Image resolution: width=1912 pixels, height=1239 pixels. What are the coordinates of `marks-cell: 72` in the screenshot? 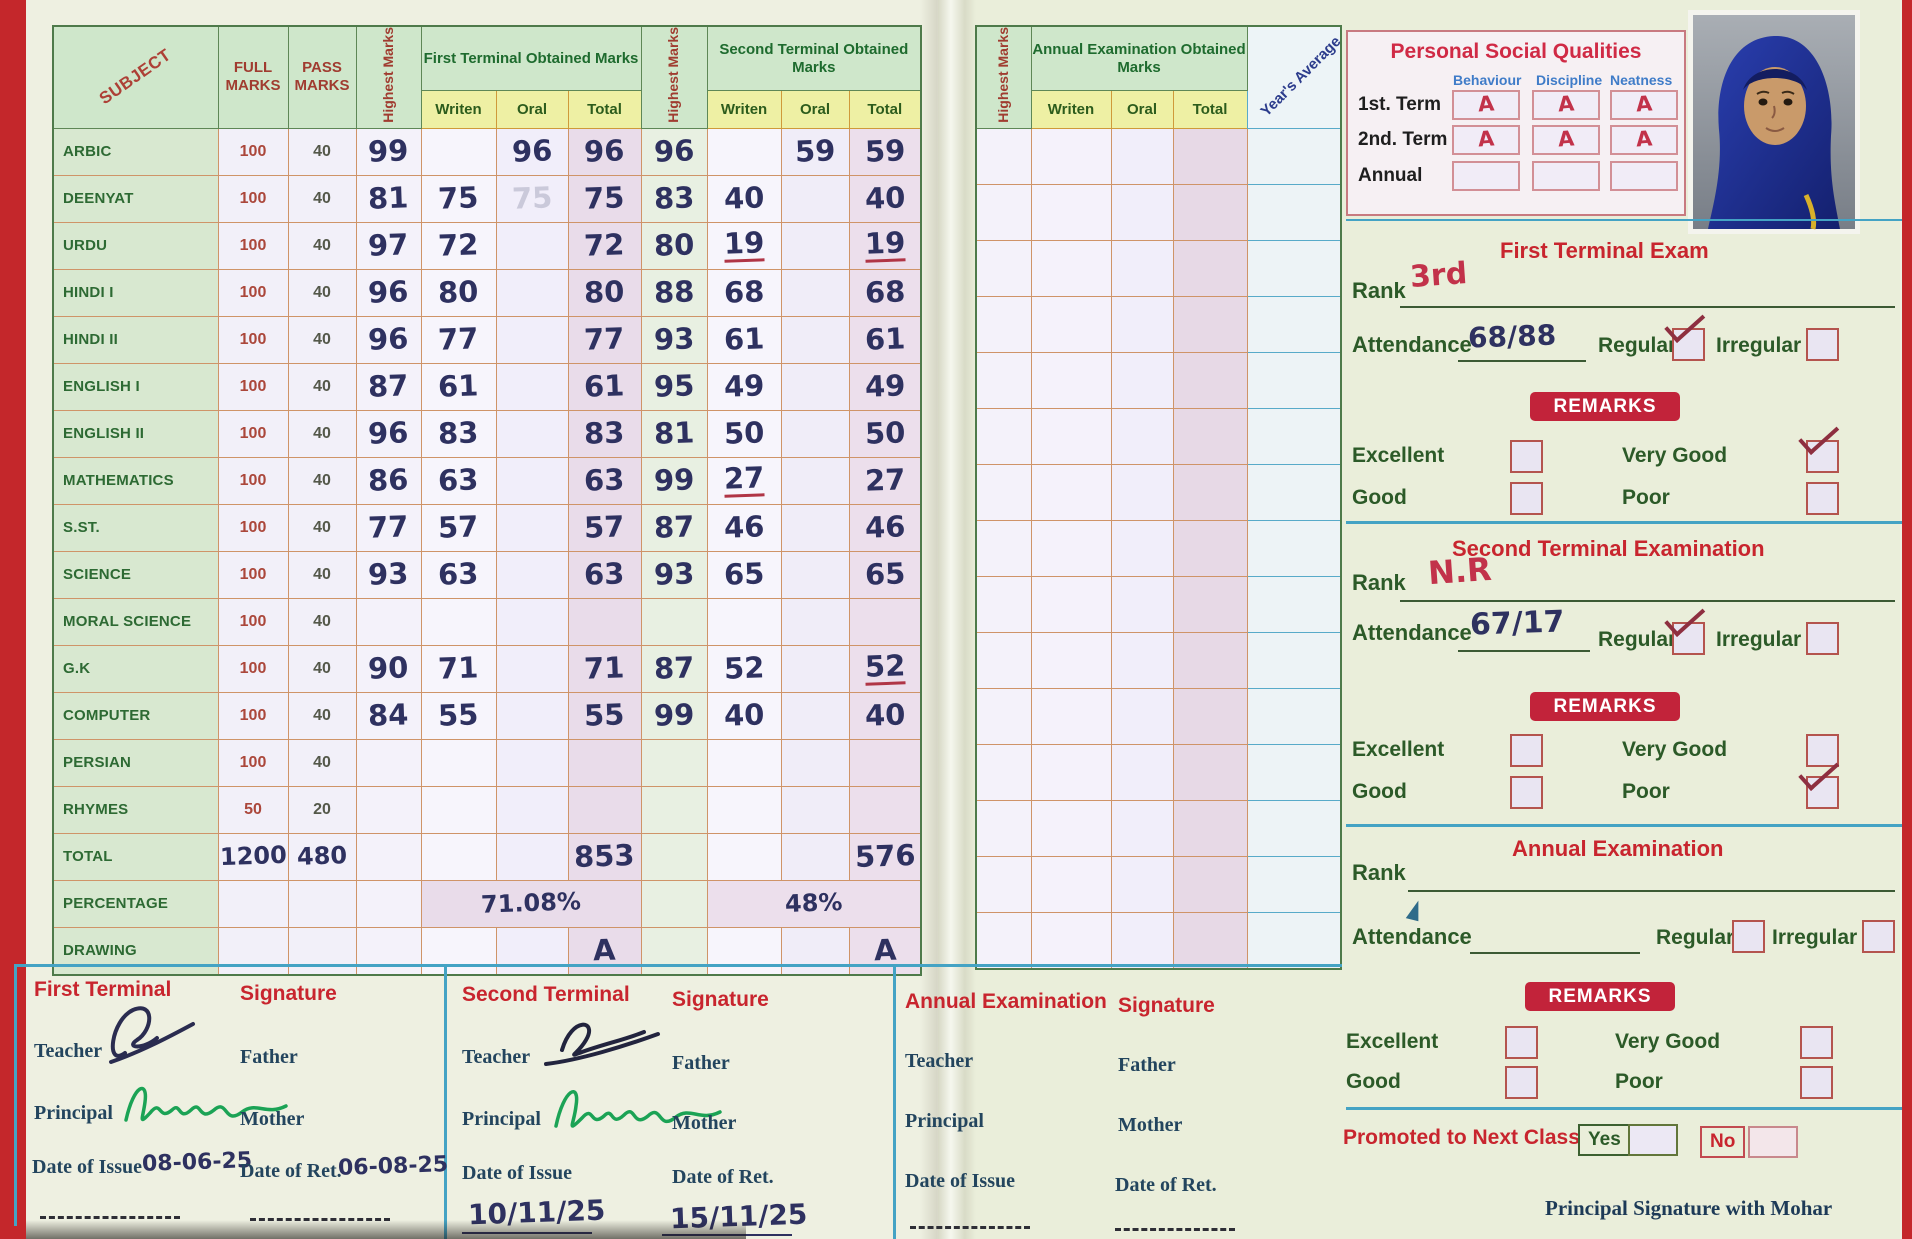 It's located at (458, 245).